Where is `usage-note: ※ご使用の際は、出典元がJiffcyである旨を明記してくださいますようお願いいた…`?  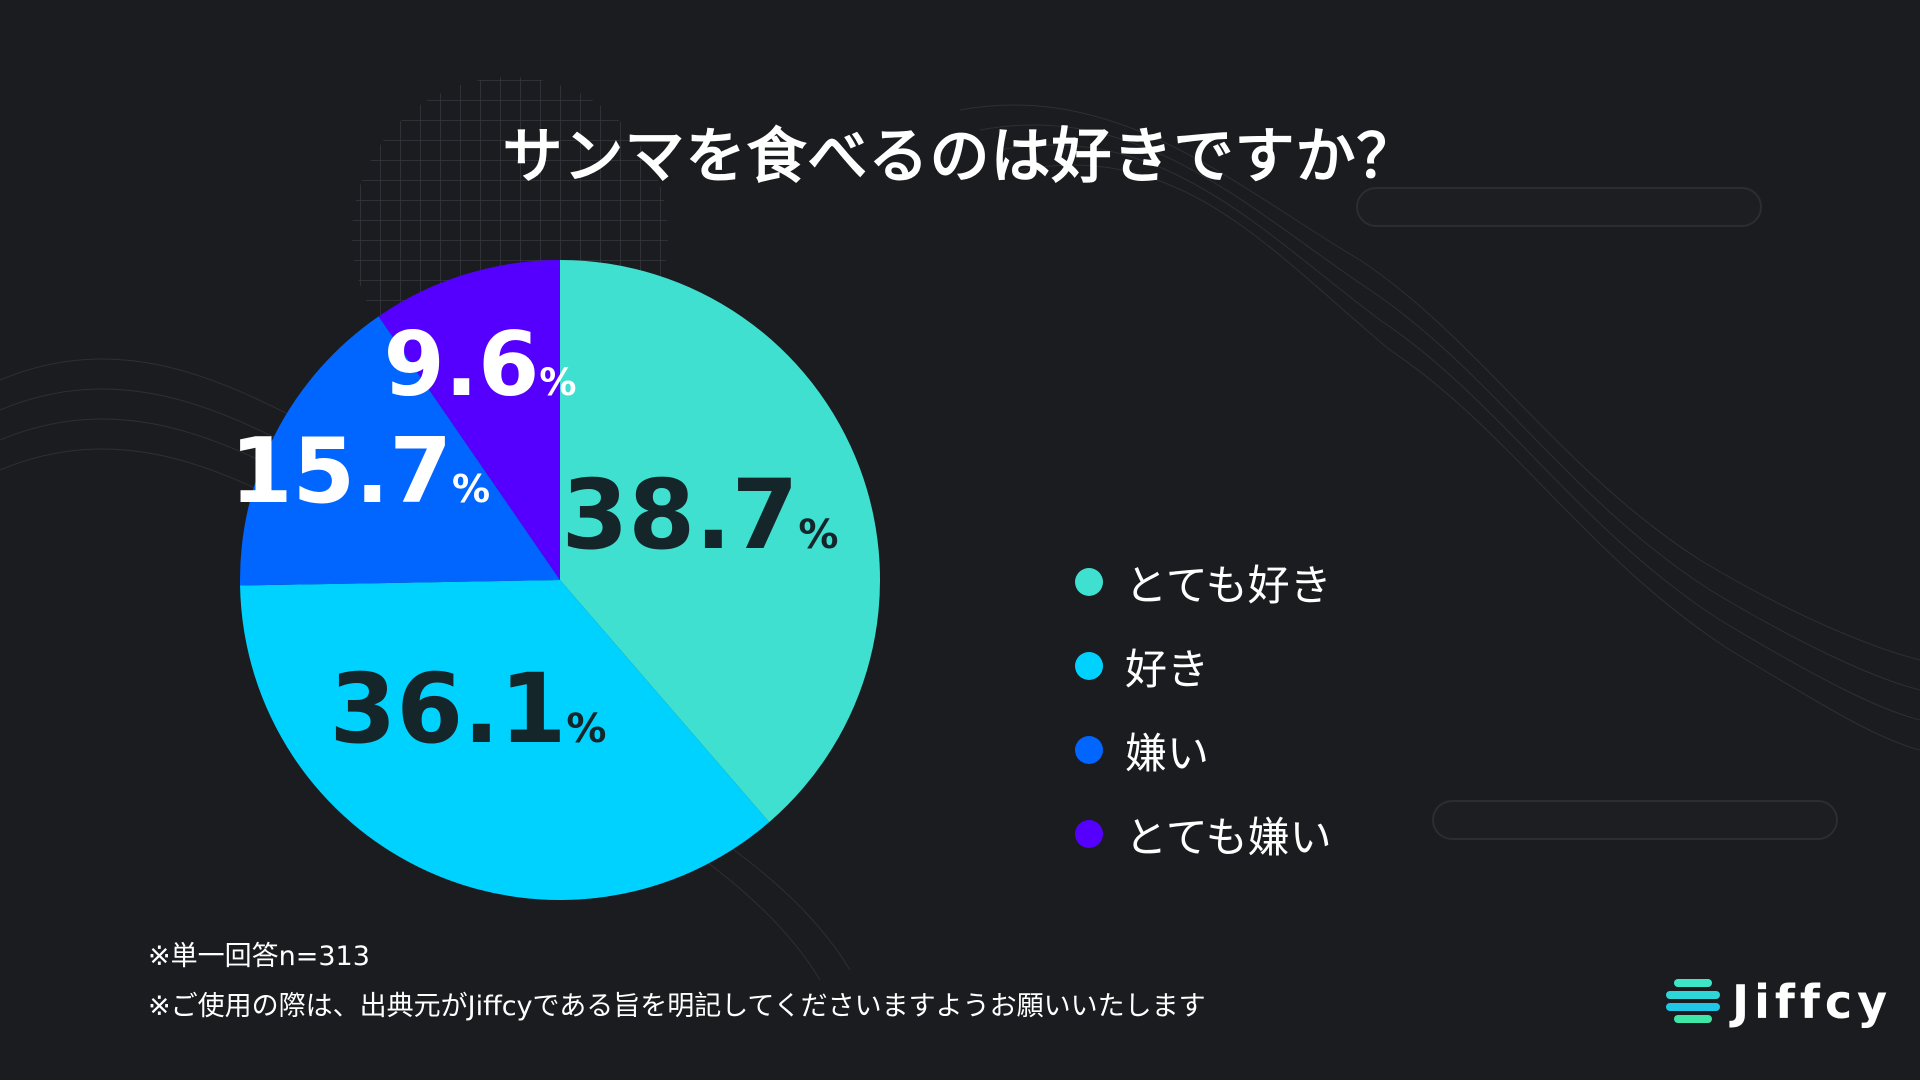
usage-note: ※ご使用の際は、出典元がJiffcyである旨を明記してくださいますようお願いいた… is located at coordinates (677, 1006).